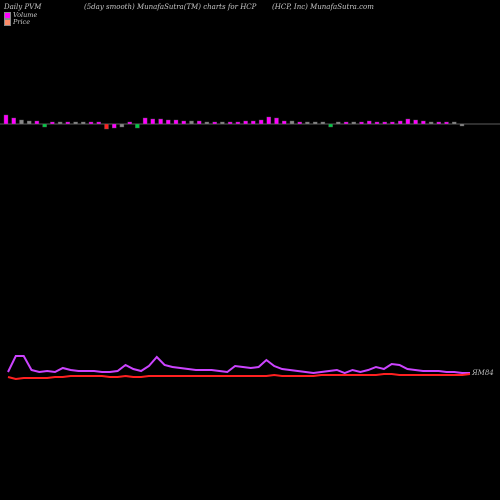 Image resolution: width=500 pixels, height=500 pixels. Describe the element at coordinates (234, 122) in the screenshot. I see `volume-bars` at that location.